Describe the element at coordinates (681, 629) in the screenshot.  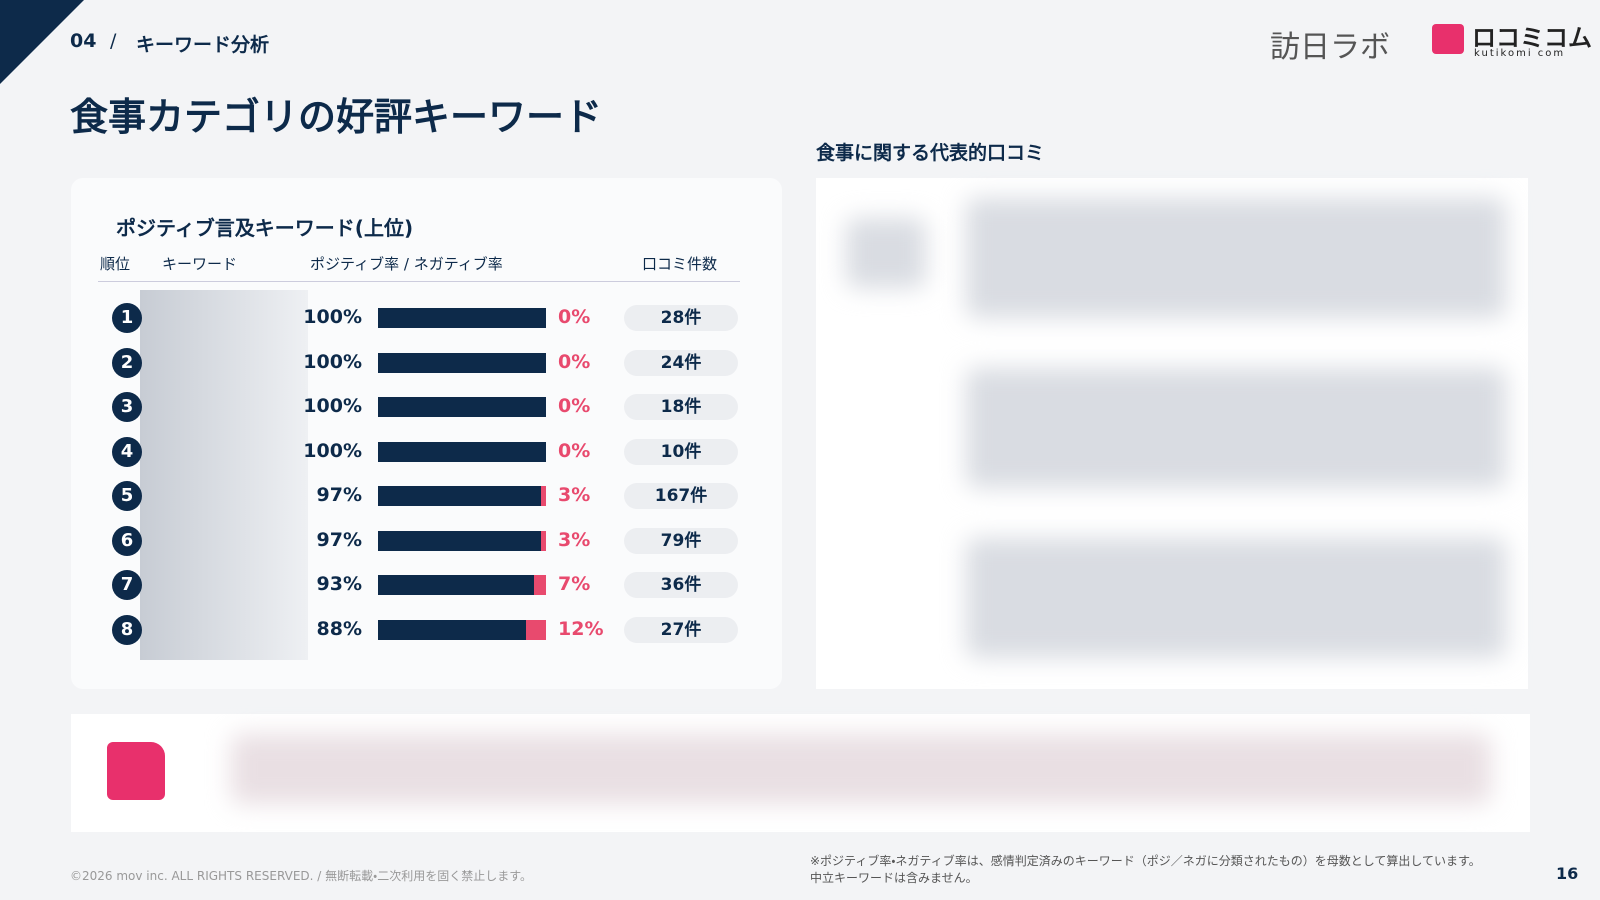
I see `count-pill: 27件` at that location.